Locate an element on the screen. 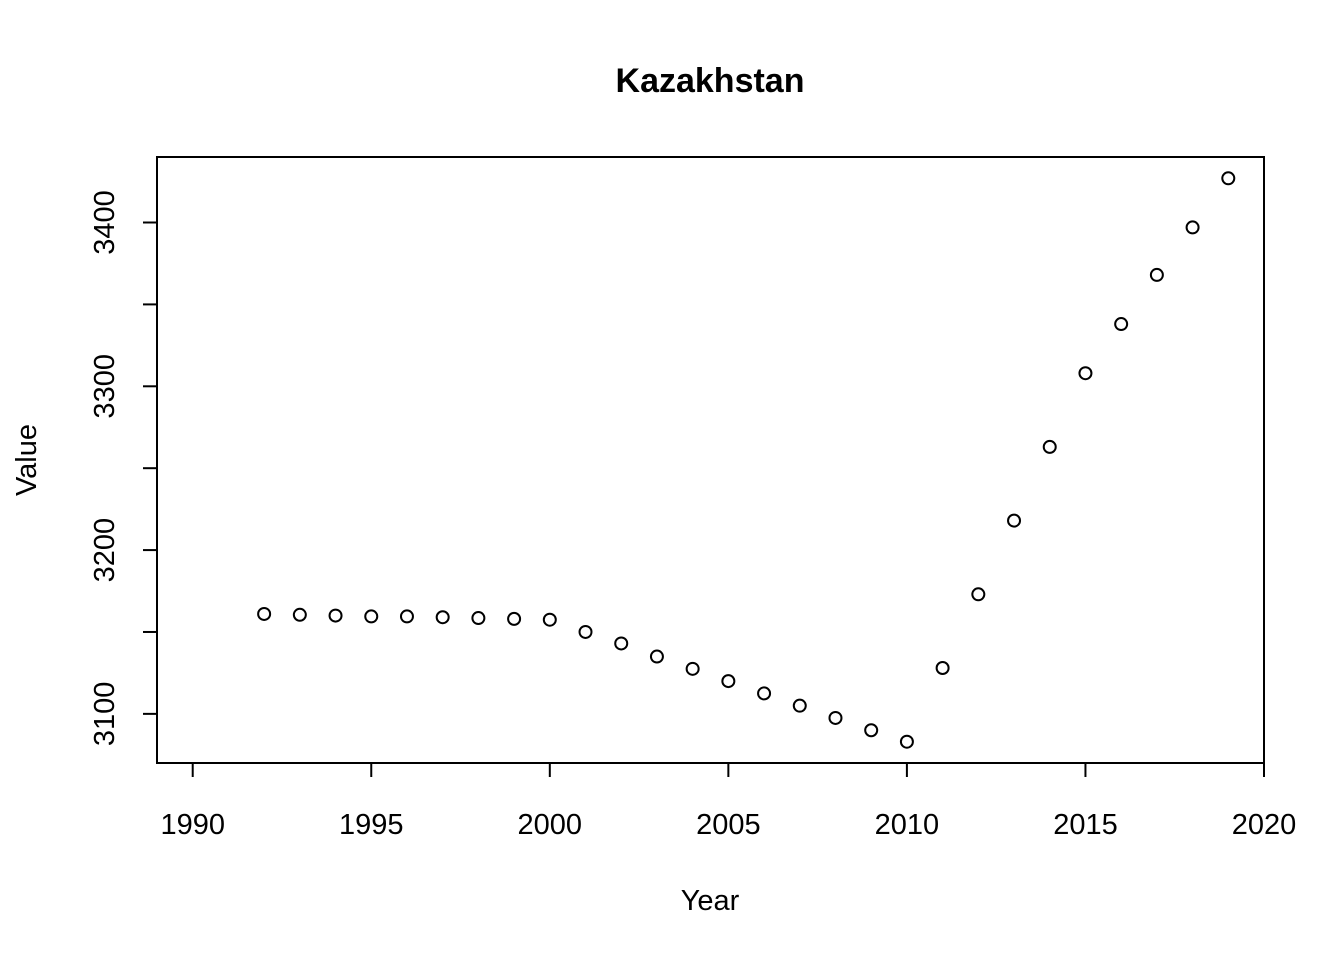  y-axis-label: Value is located at coordinates (27, 460).